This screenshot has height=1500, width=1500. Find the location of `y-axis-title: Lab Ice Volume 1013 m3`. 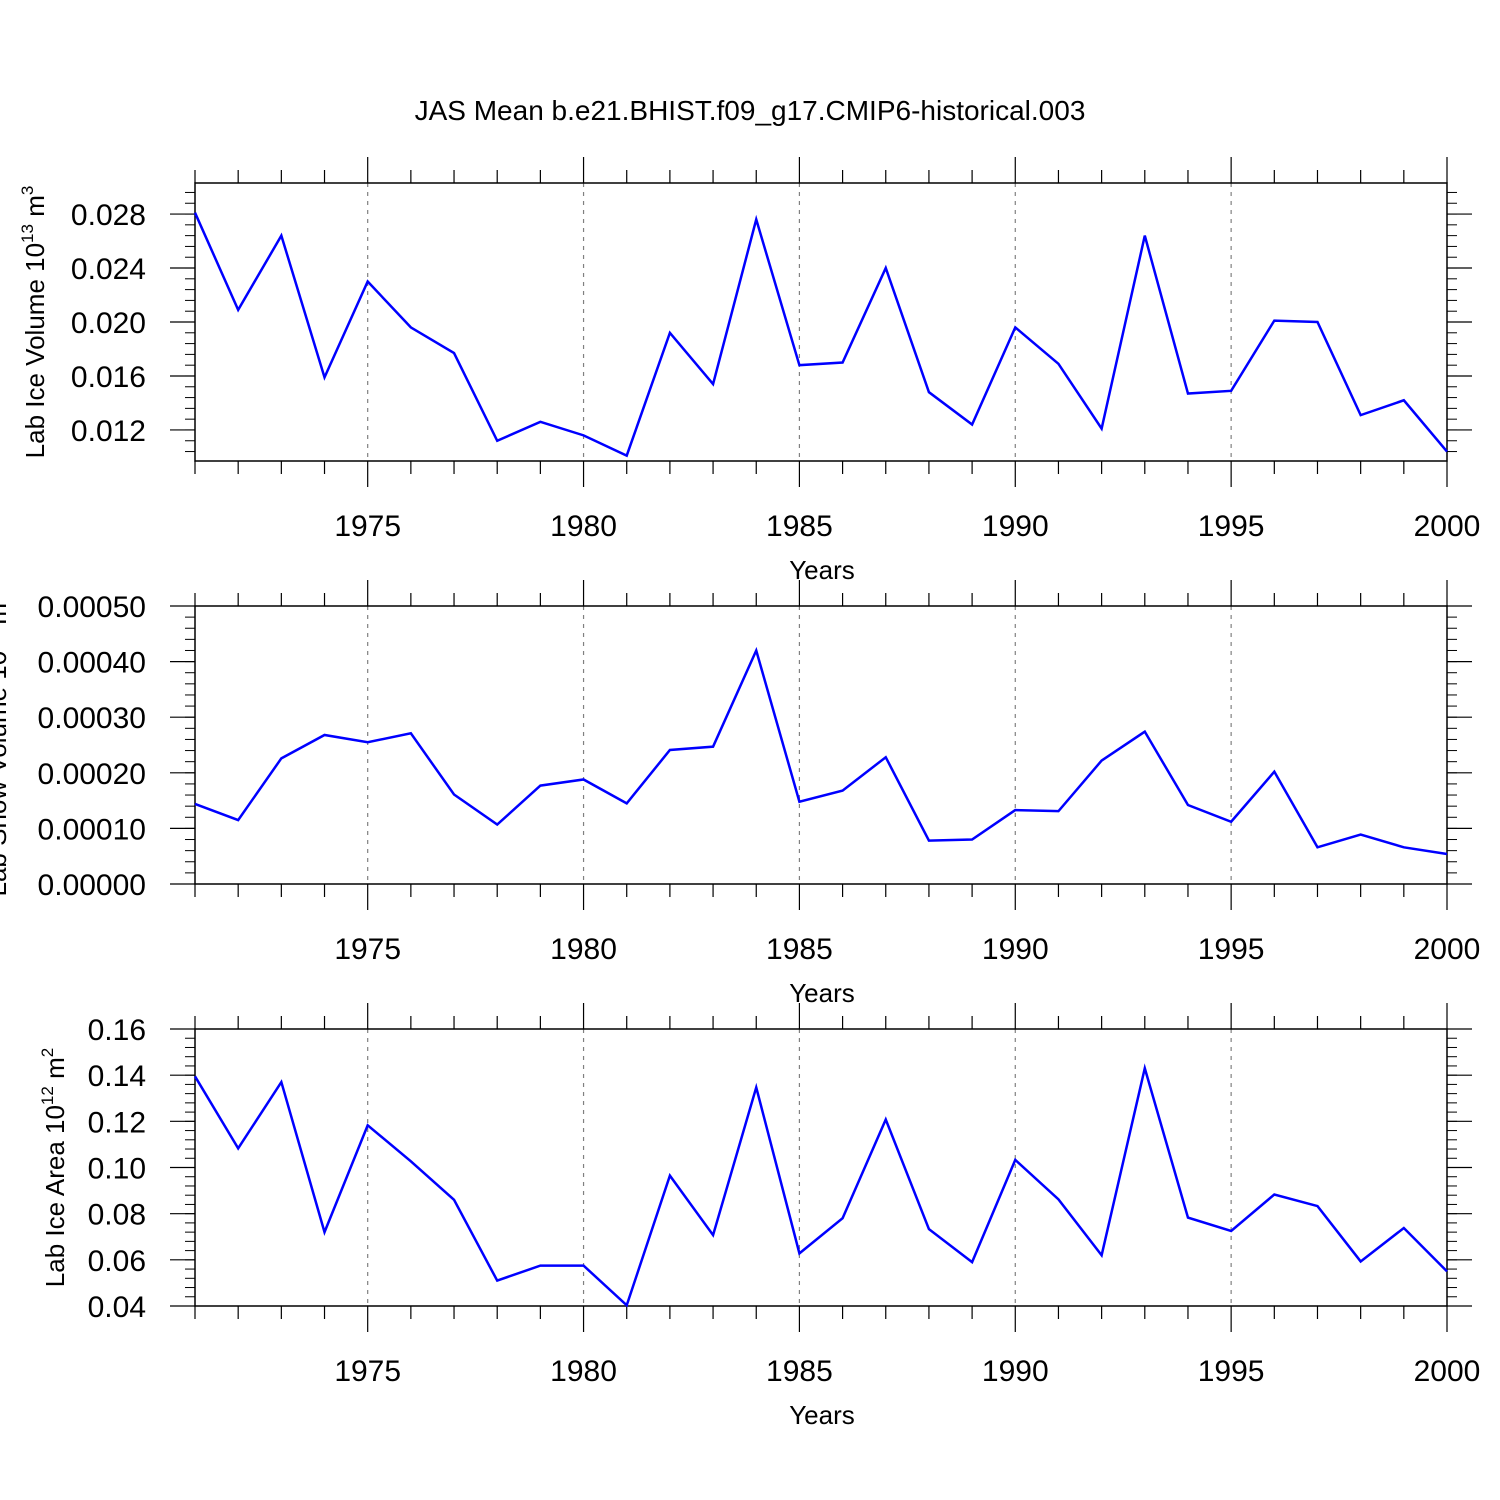

y-axis-title: Lab Ice Volume 1013 m3 is located at coordinates (34, 322).